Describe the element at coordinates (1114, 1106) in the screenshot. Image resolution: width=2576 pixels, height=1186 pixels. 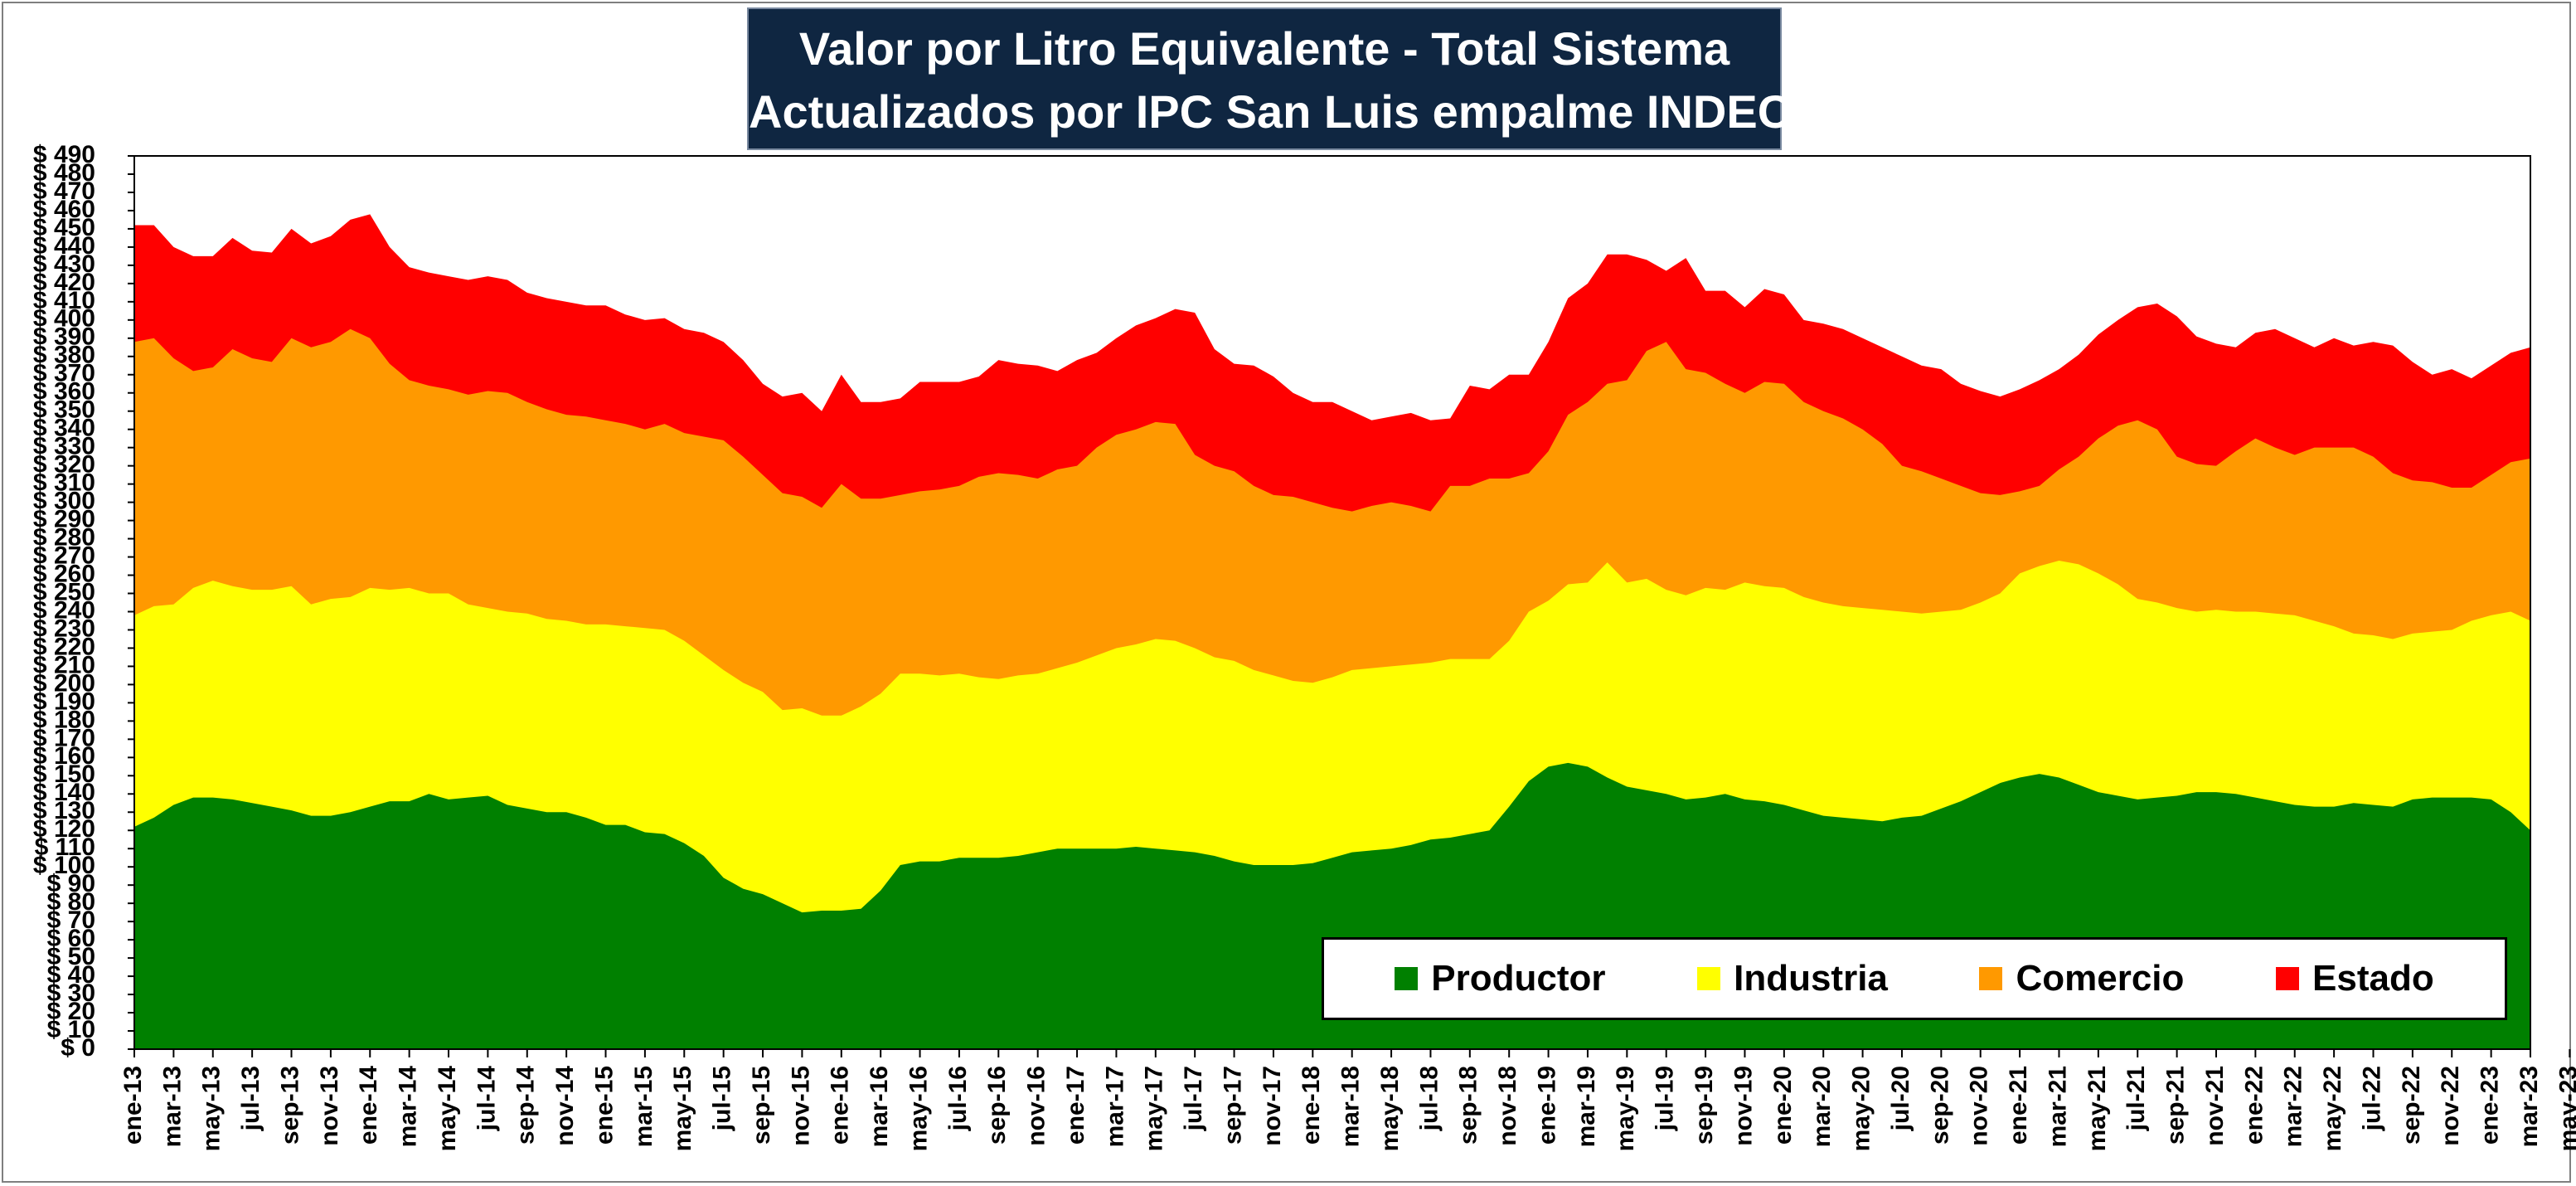
I see `x-tick-label: mar-17` at that location.